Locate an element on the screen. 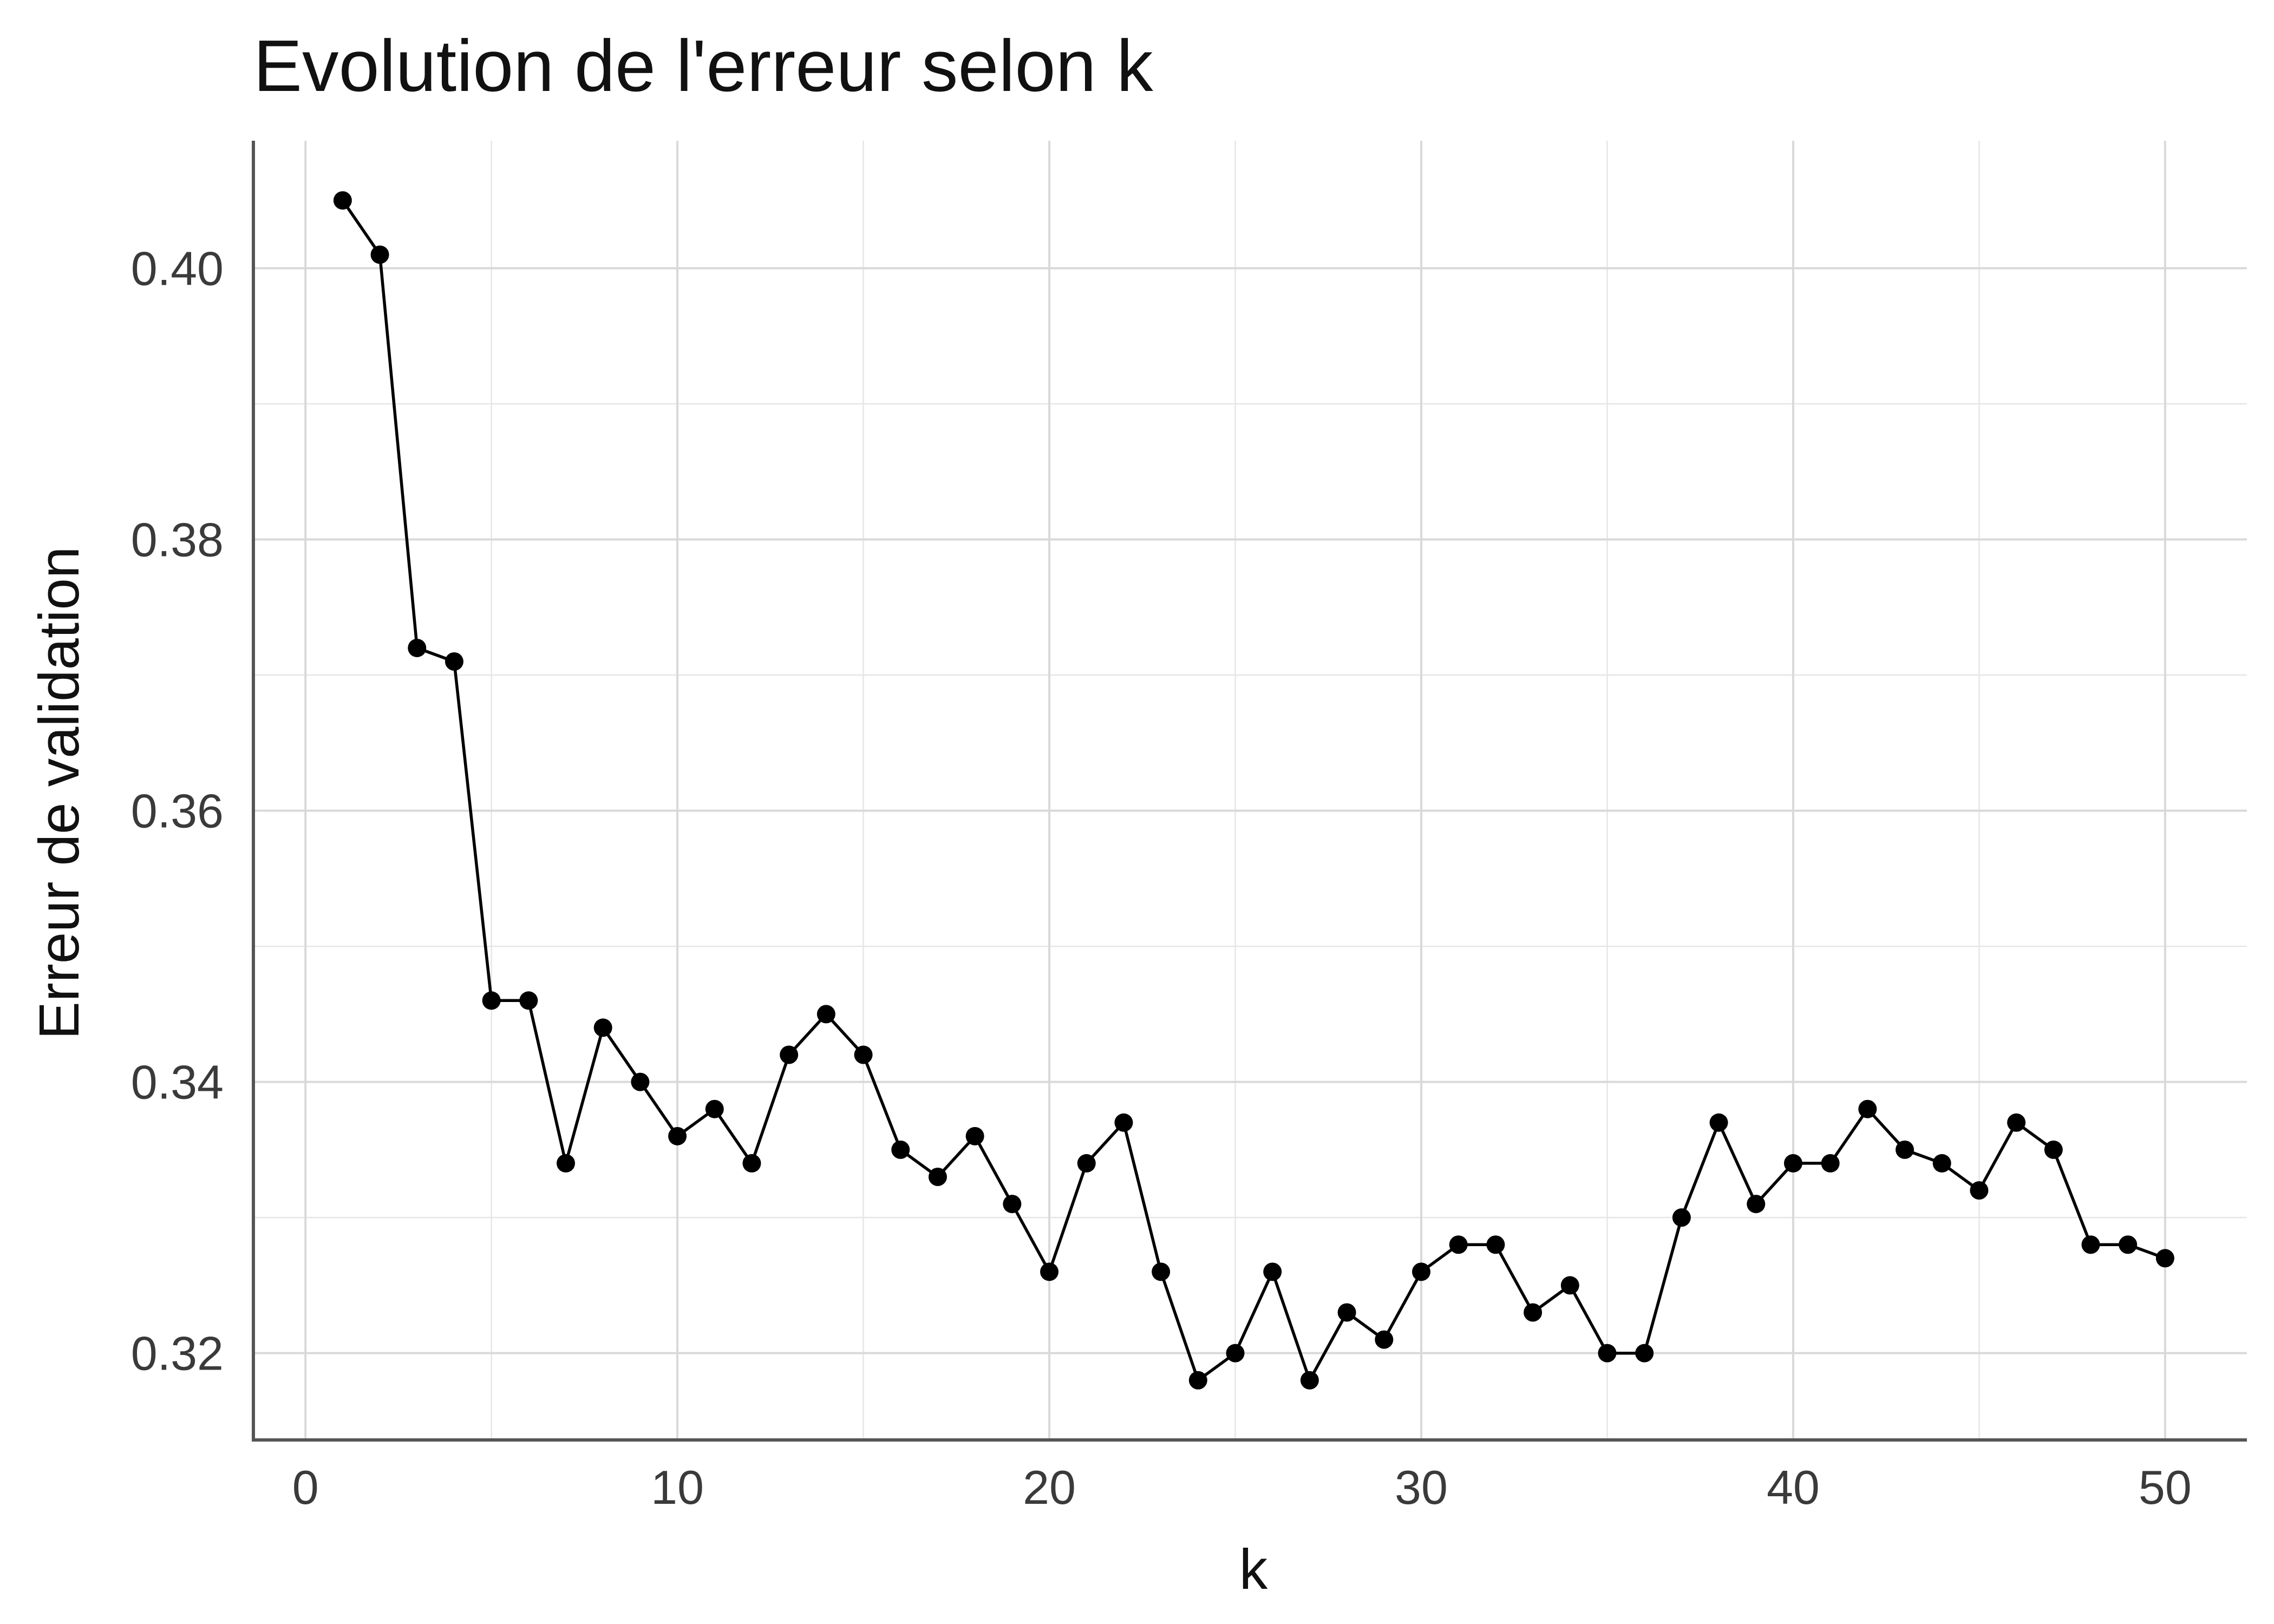  y-tick-label: 0.32 is located at coordinates (177, 1353).